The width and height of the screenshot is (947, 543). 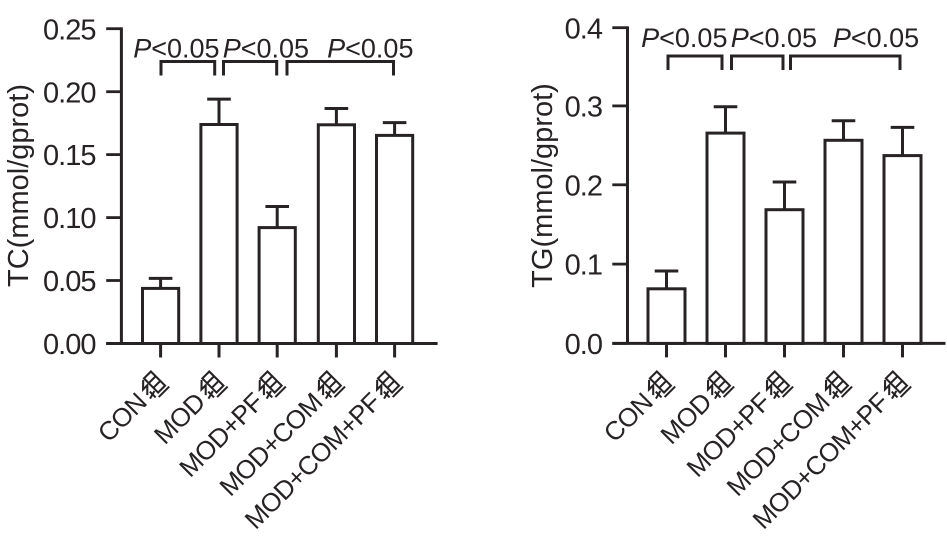 I want to click on svg-text: TC(mmol/gprot), so click(x=19, y=185).